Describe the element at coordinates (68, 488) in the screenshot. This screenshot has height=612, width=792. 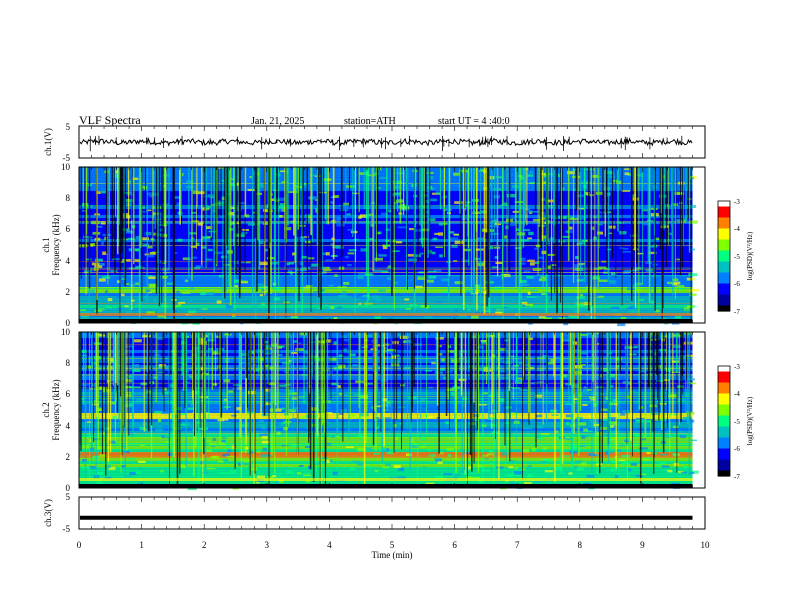
I see `ch2-ytick-0: 0` at that location.